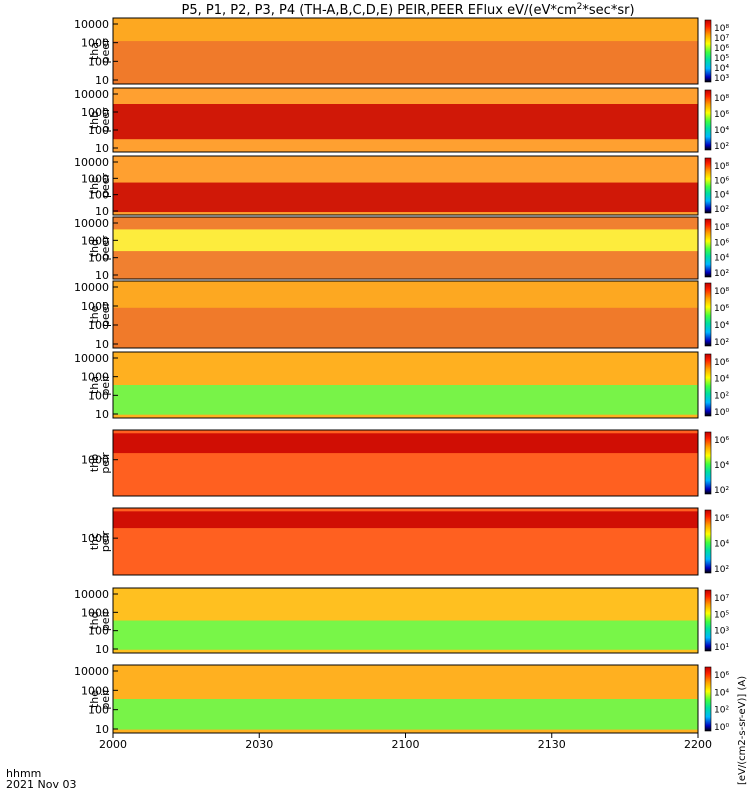 The image size is (750, 800). I want to click on time-axis: 2000 2030 2100 2130 2200, so click(405, 742).